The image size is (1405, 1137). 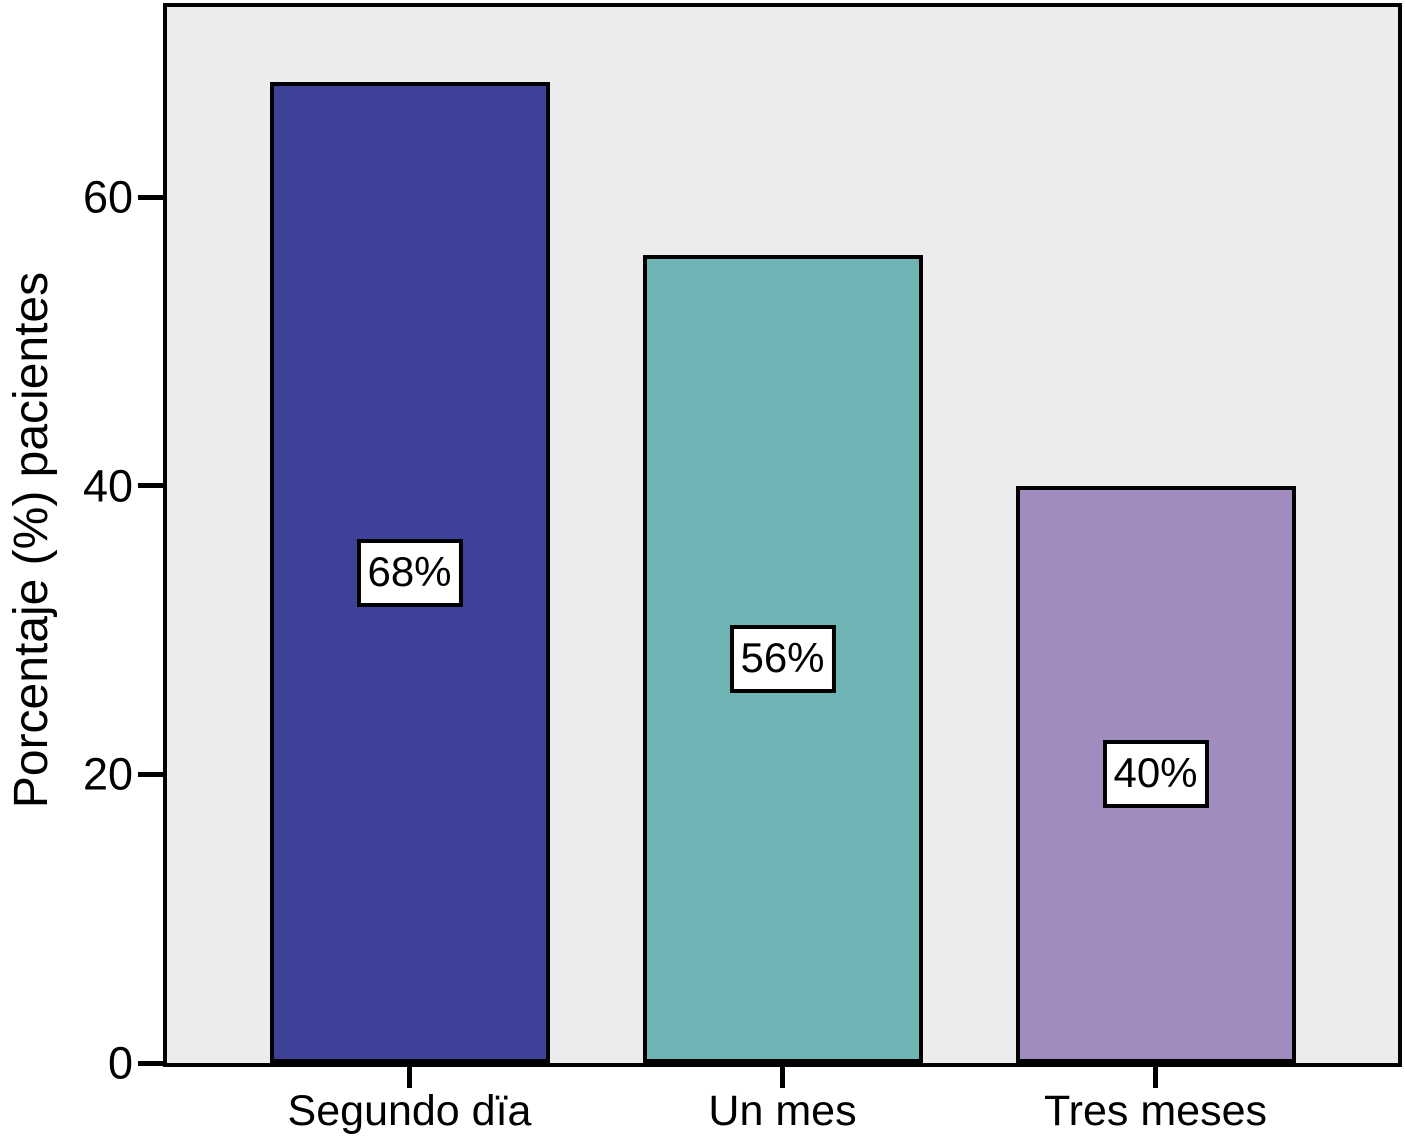 What do you see at coordinates (107, 197) in the screenshot?
I see `y-tick-label: 60` at bounding box center [107, 197].